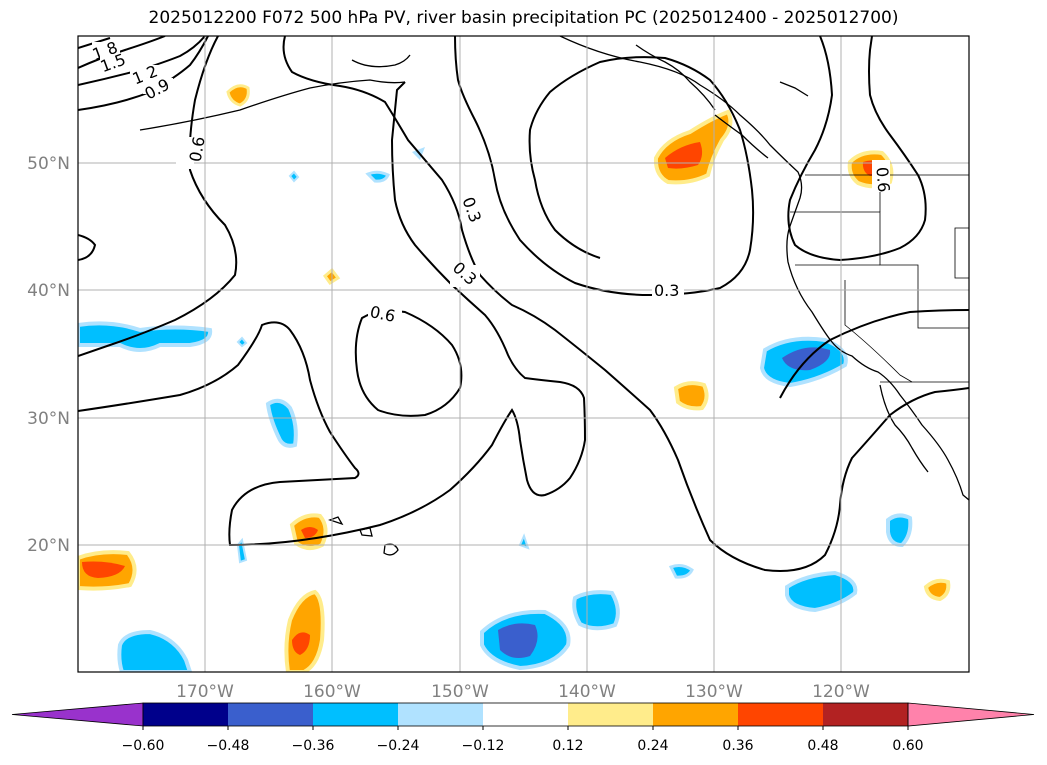  Describe the element at coordinates (205, 692) in the screenshot. I see `lon-tick: 170°W` at that location.